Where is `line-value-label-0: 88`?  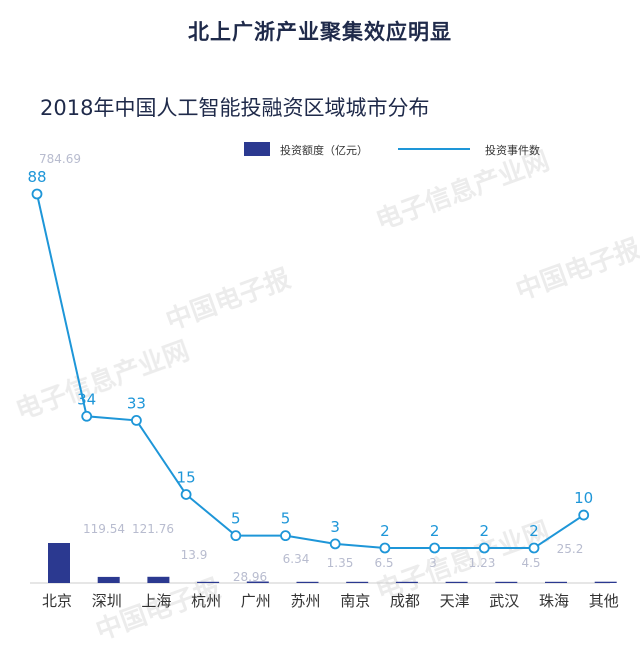 line-value-label-0: 88 is located at coordinates (36, 177).